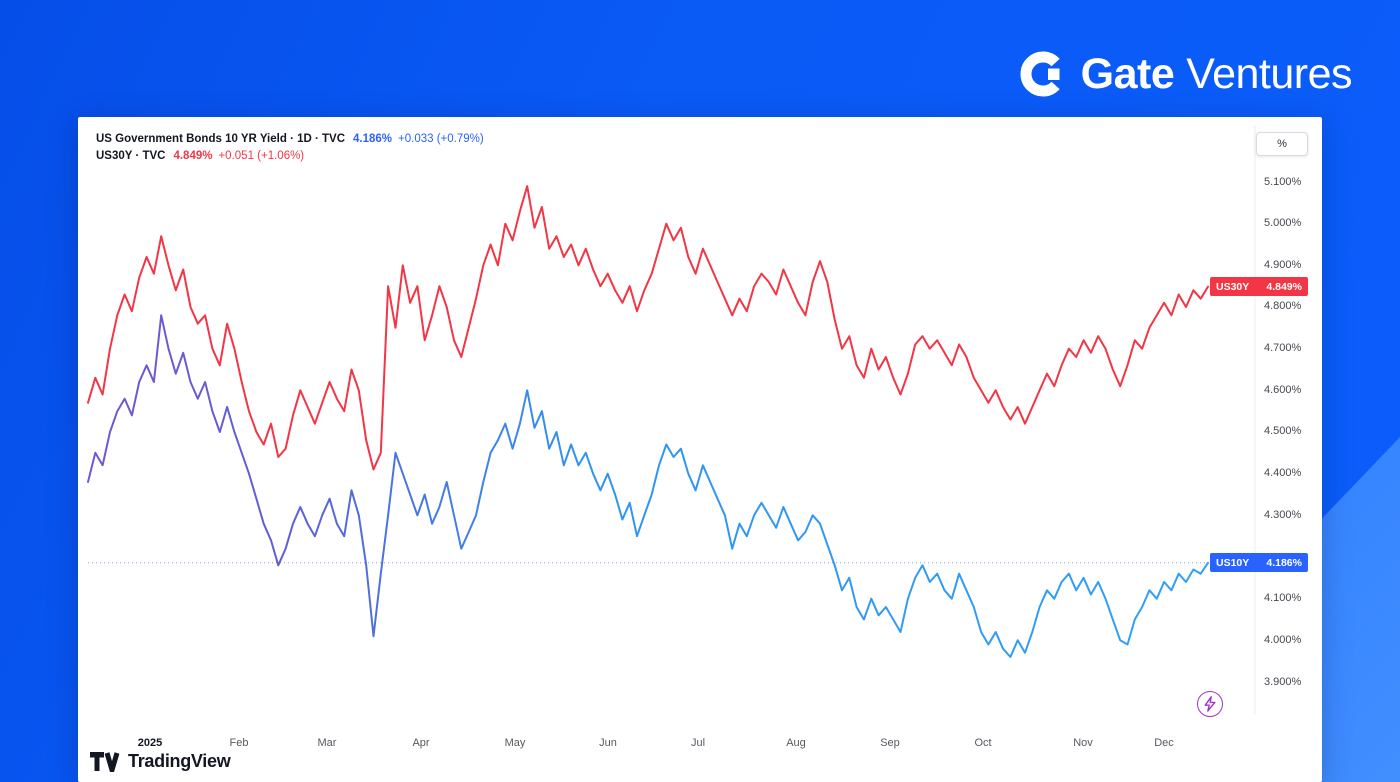  Describe the element at coordinates (1283, 640) in the screenshot. I see `price-axis-label: 4.000%` at that location.